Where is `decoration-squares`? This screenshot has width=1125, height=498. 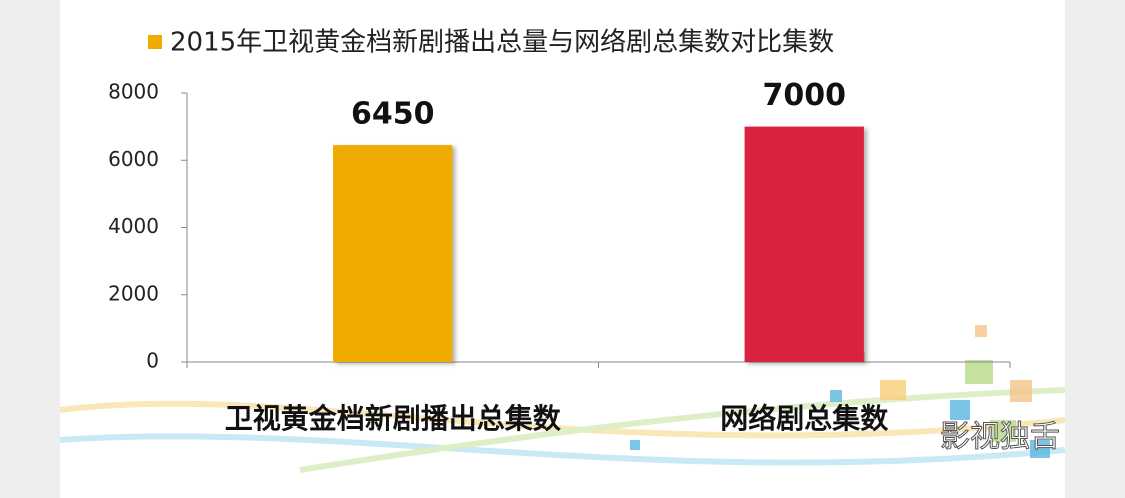 decoration-squares is located at coordinates (840, 391).